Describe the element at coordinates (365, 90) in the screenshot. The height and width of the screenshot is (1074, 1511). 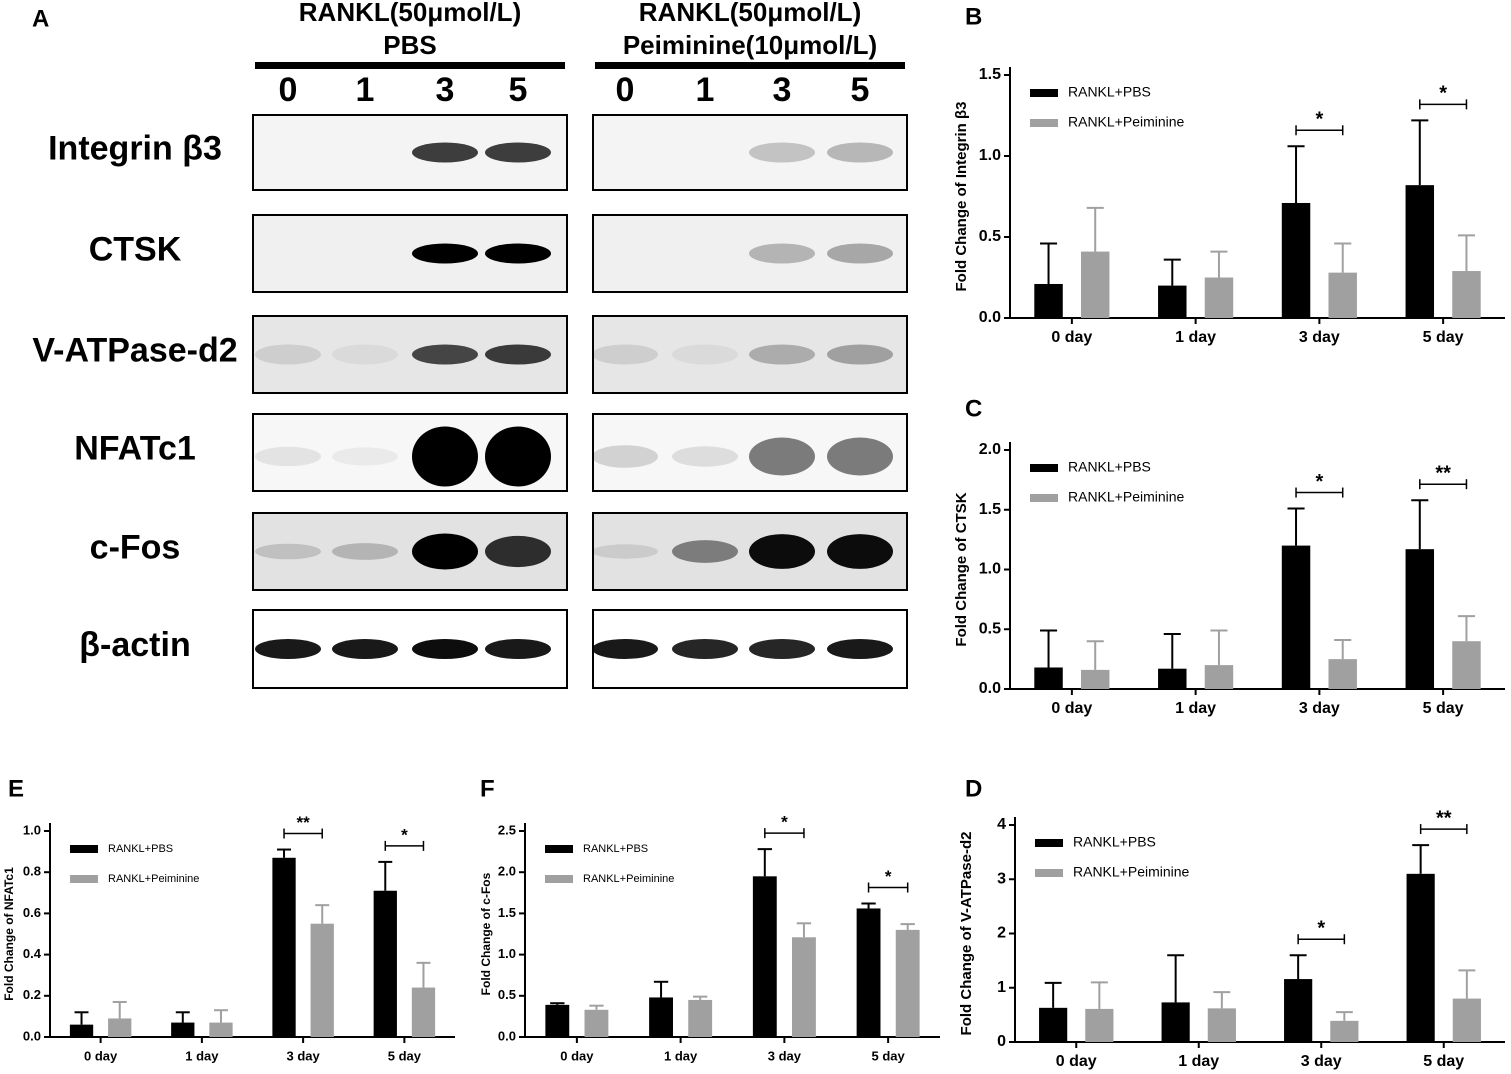
I see `lane-label: 1` at that location.